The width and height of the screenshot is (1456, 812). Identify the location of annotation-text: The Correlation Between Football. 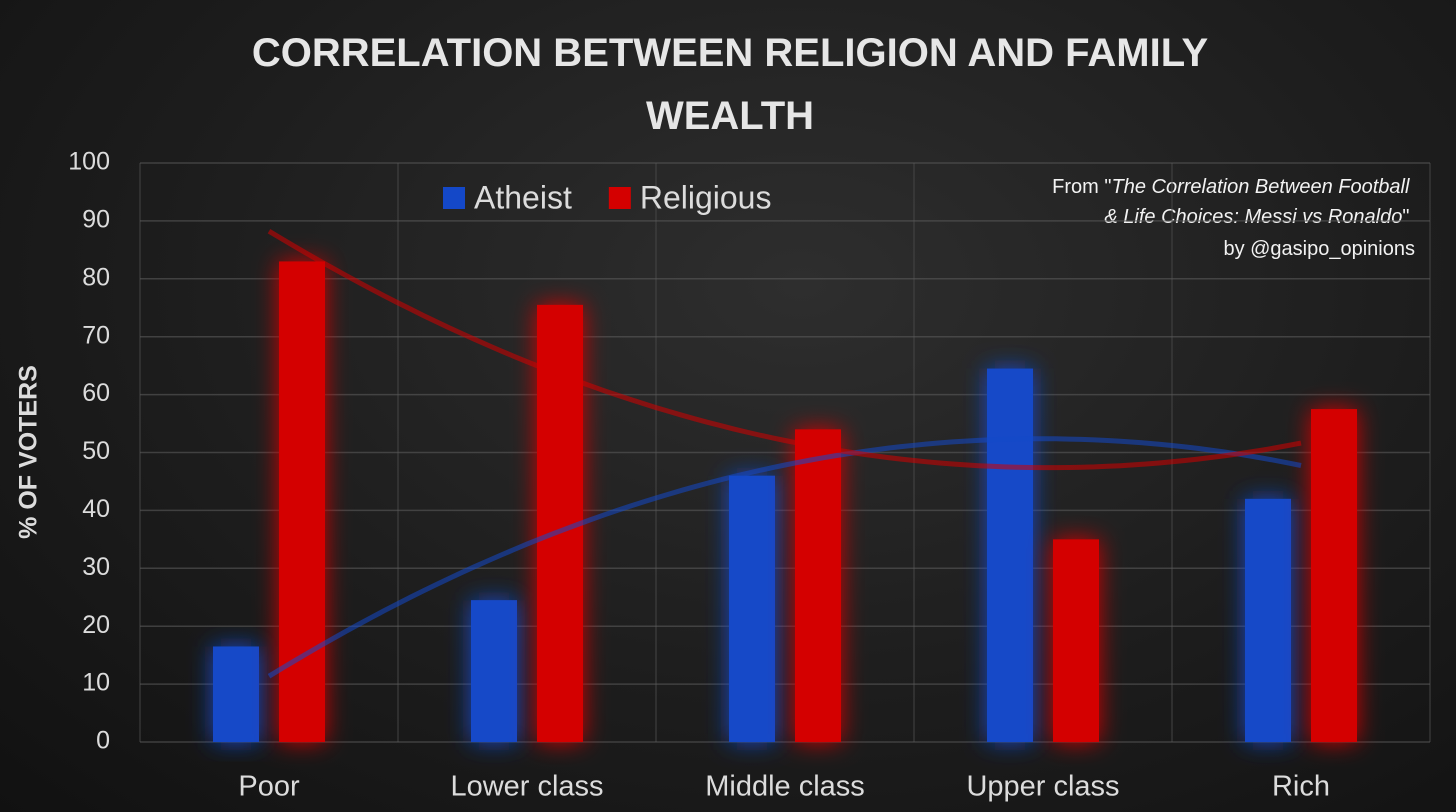
(1260, 187).